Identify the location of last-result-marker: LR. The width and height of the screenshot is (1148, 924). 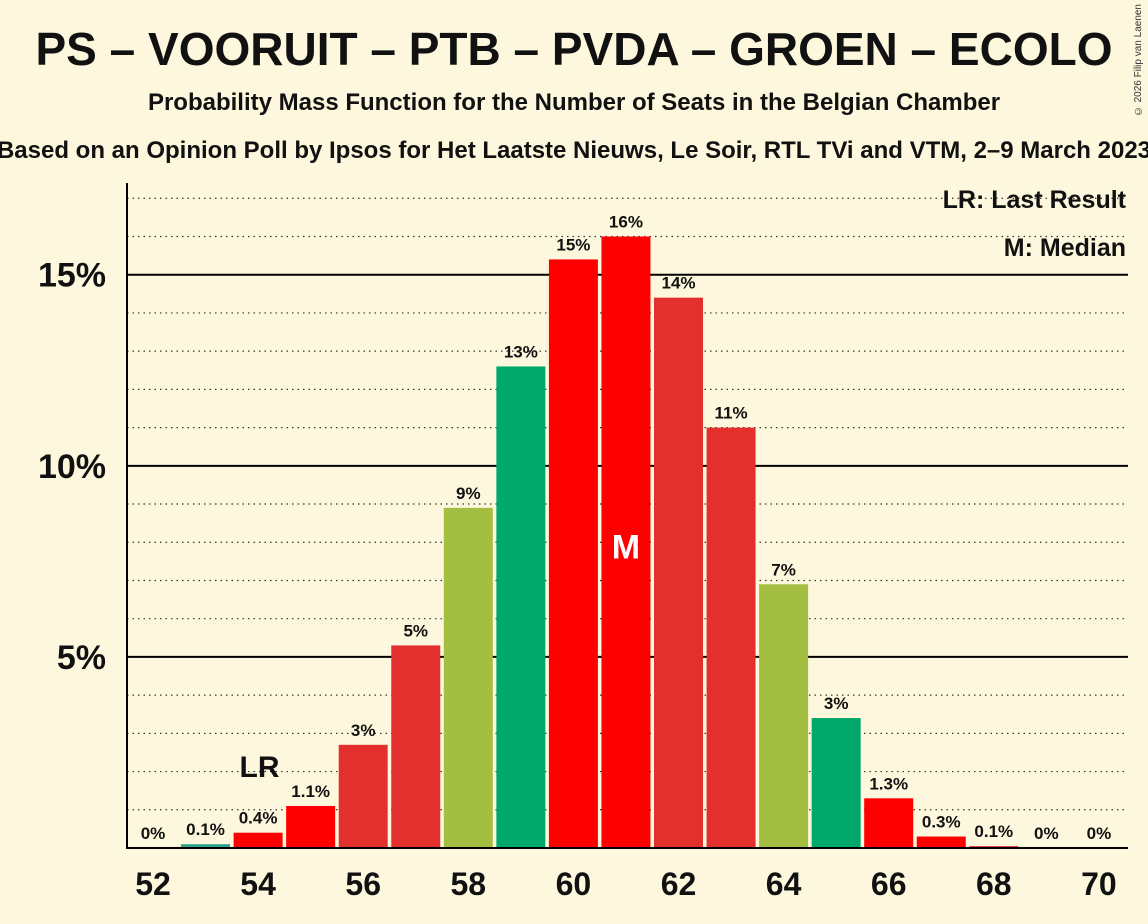
(260, 767).